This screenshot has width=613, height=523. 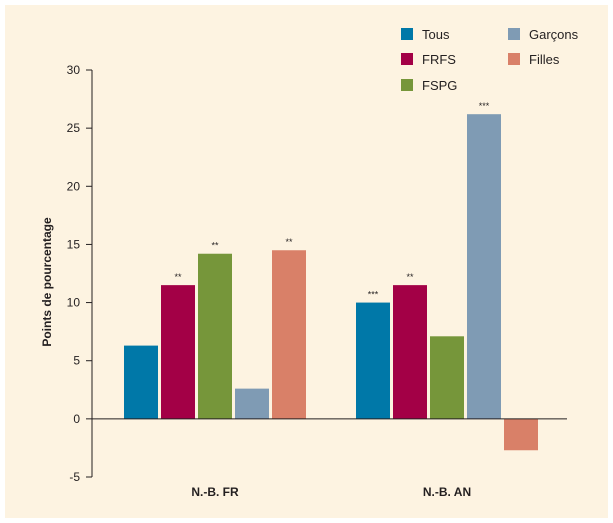 What do you see at coordinates (74, 186) in the screenshot?
I see `y-tick-label: 20` at bounding box center [74, 186].